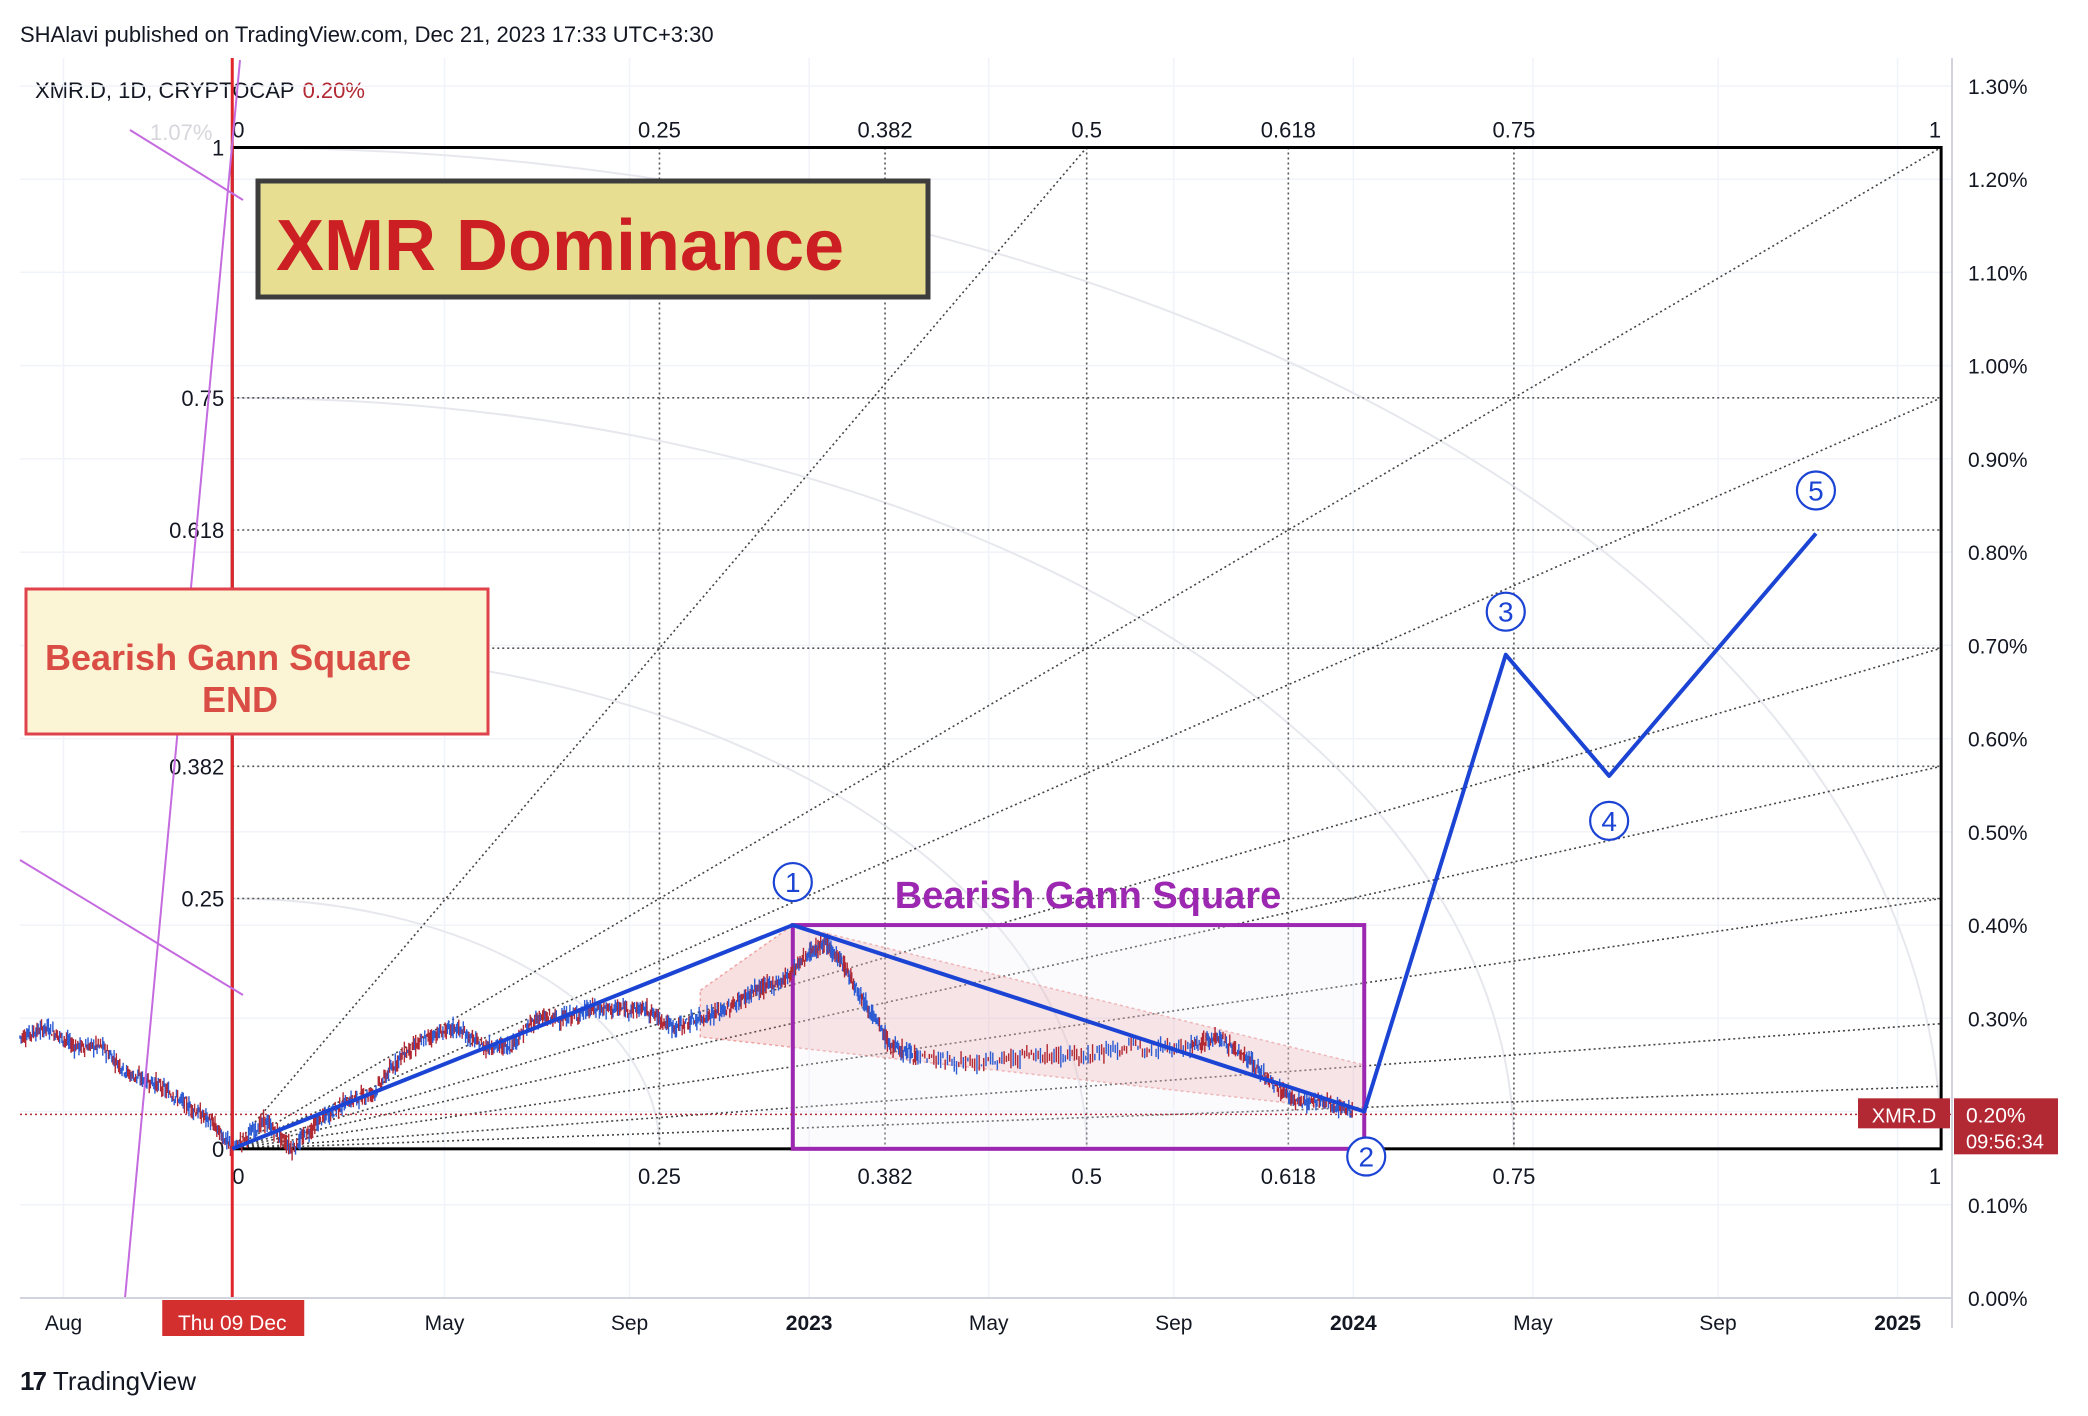 The image size is (2088, 1416). I want to click on y-tick-label: 0.10%, so click(1998, 1206).